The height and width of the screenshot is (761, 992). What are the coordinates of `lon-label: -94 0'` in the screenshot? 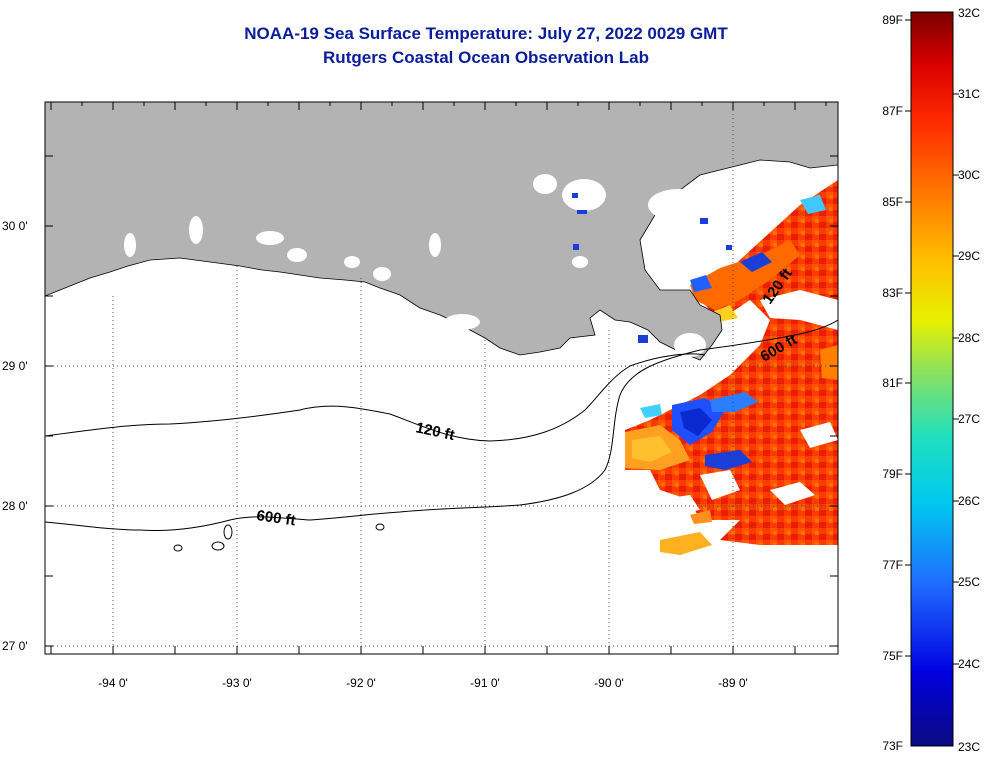 It's located at (113, 683).